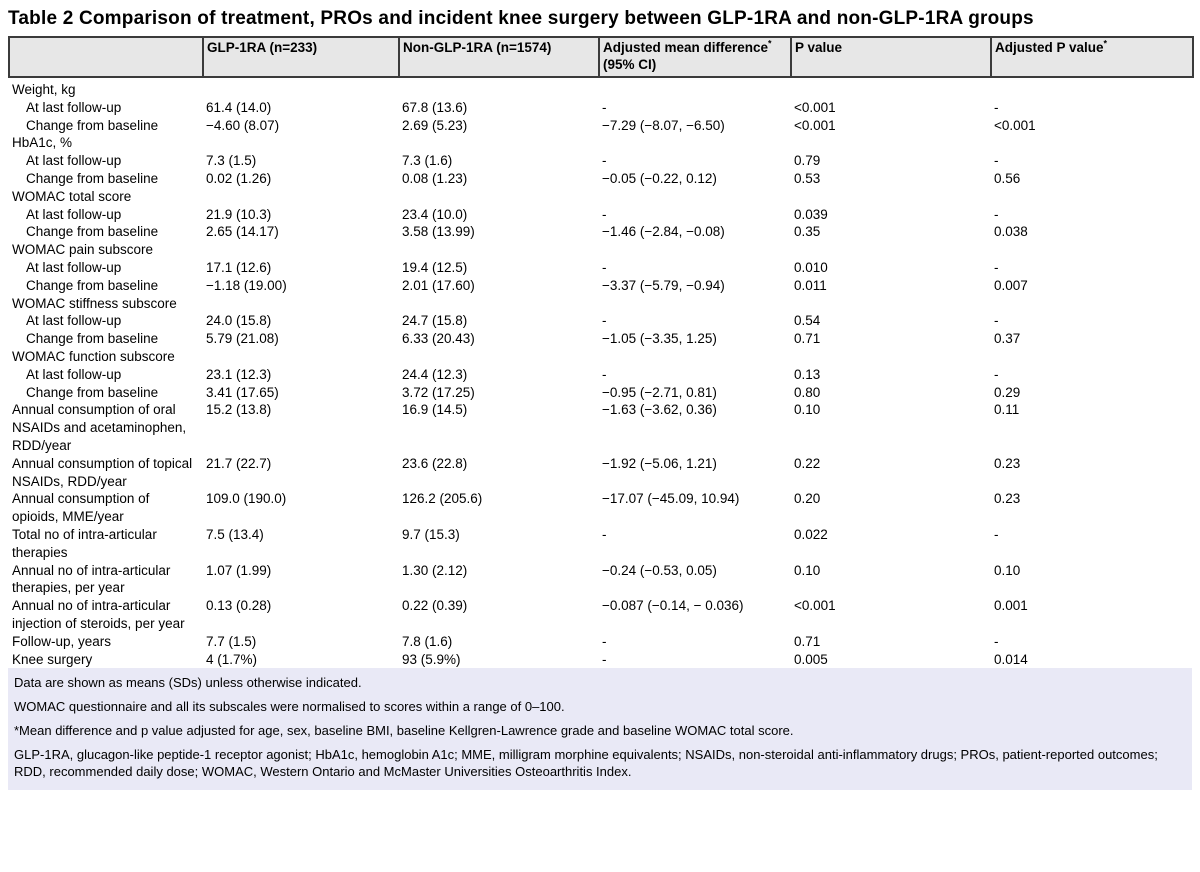 This screenshot has height=872, width=1200. What do you see at coordinates (601, 304) in the screenshot?
I see `section-row: WOMAC stiffness subscore` at bounding box center [601, 304].